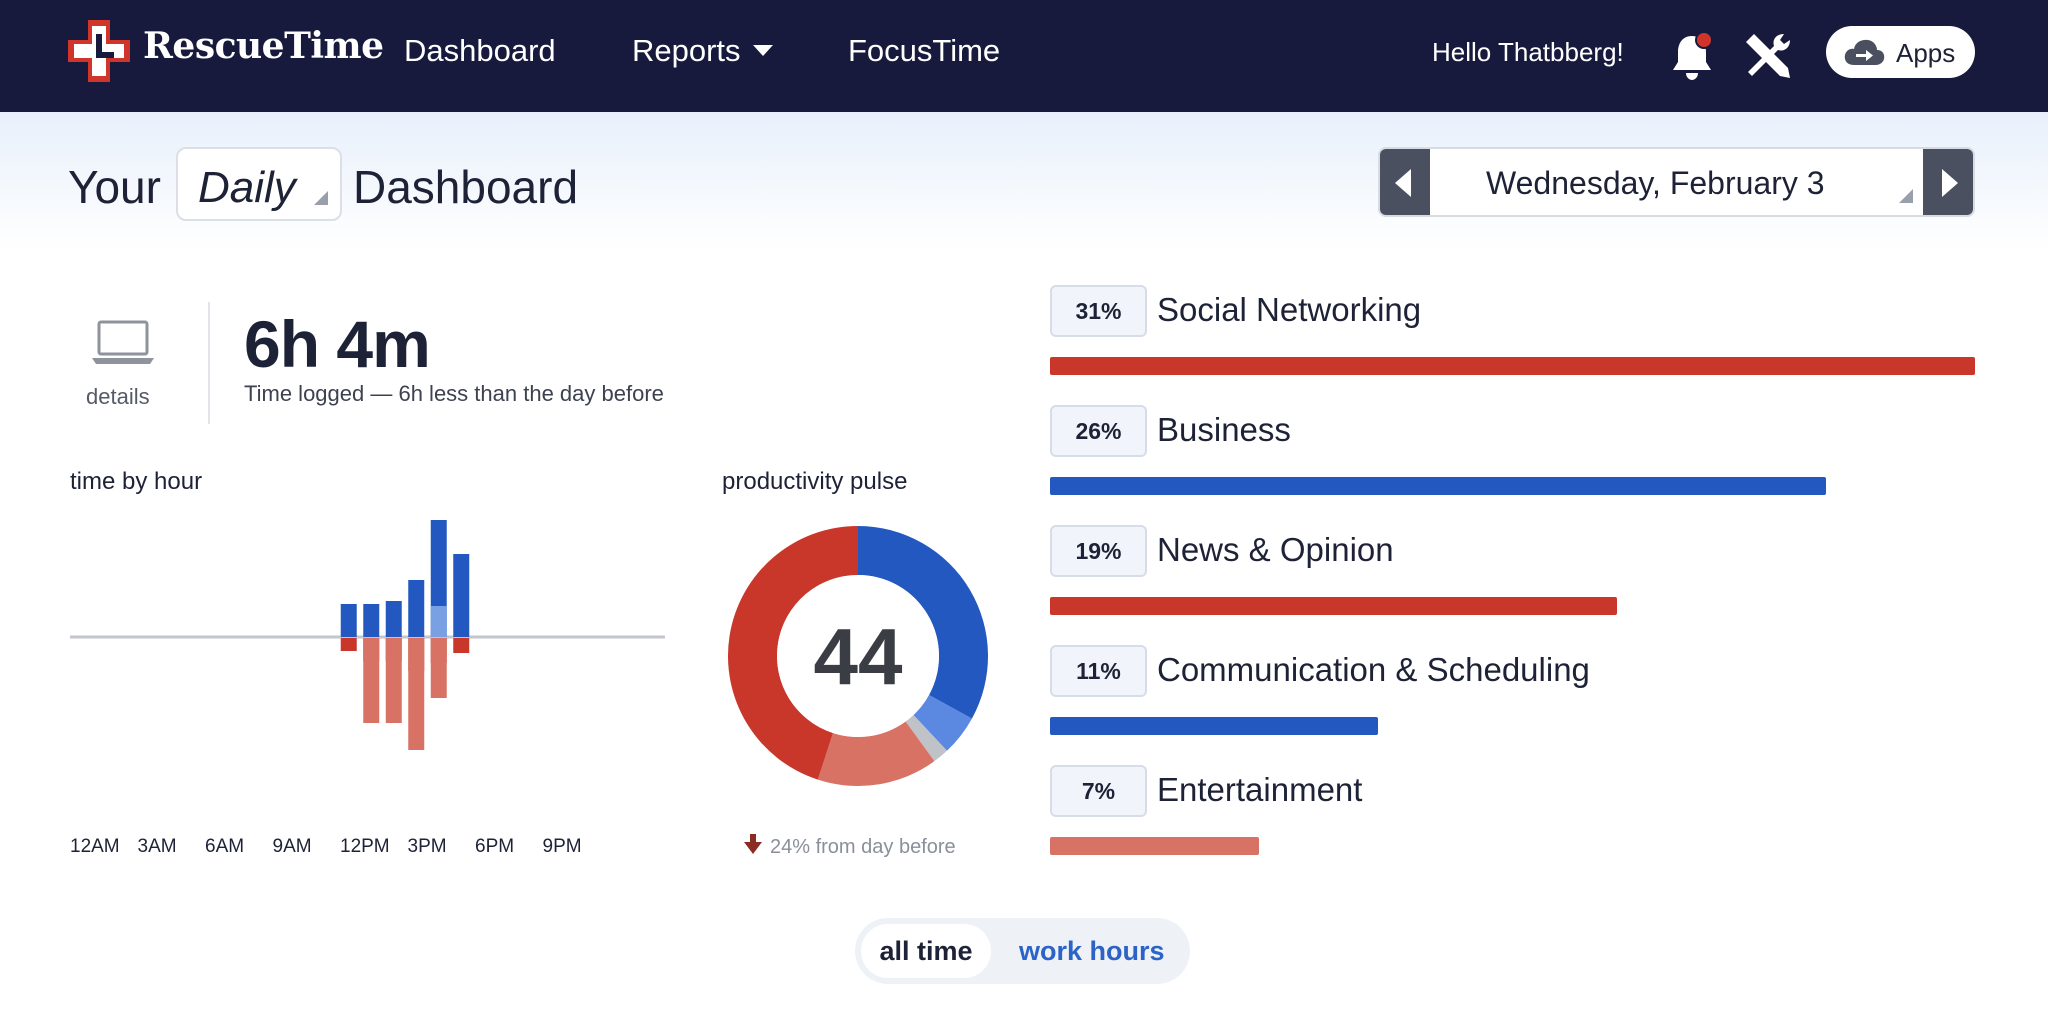 The width and height of the screenshot is (2048, 1024). I want to click on date-navigator: Wednesday, February 3, so click(1676, 182).